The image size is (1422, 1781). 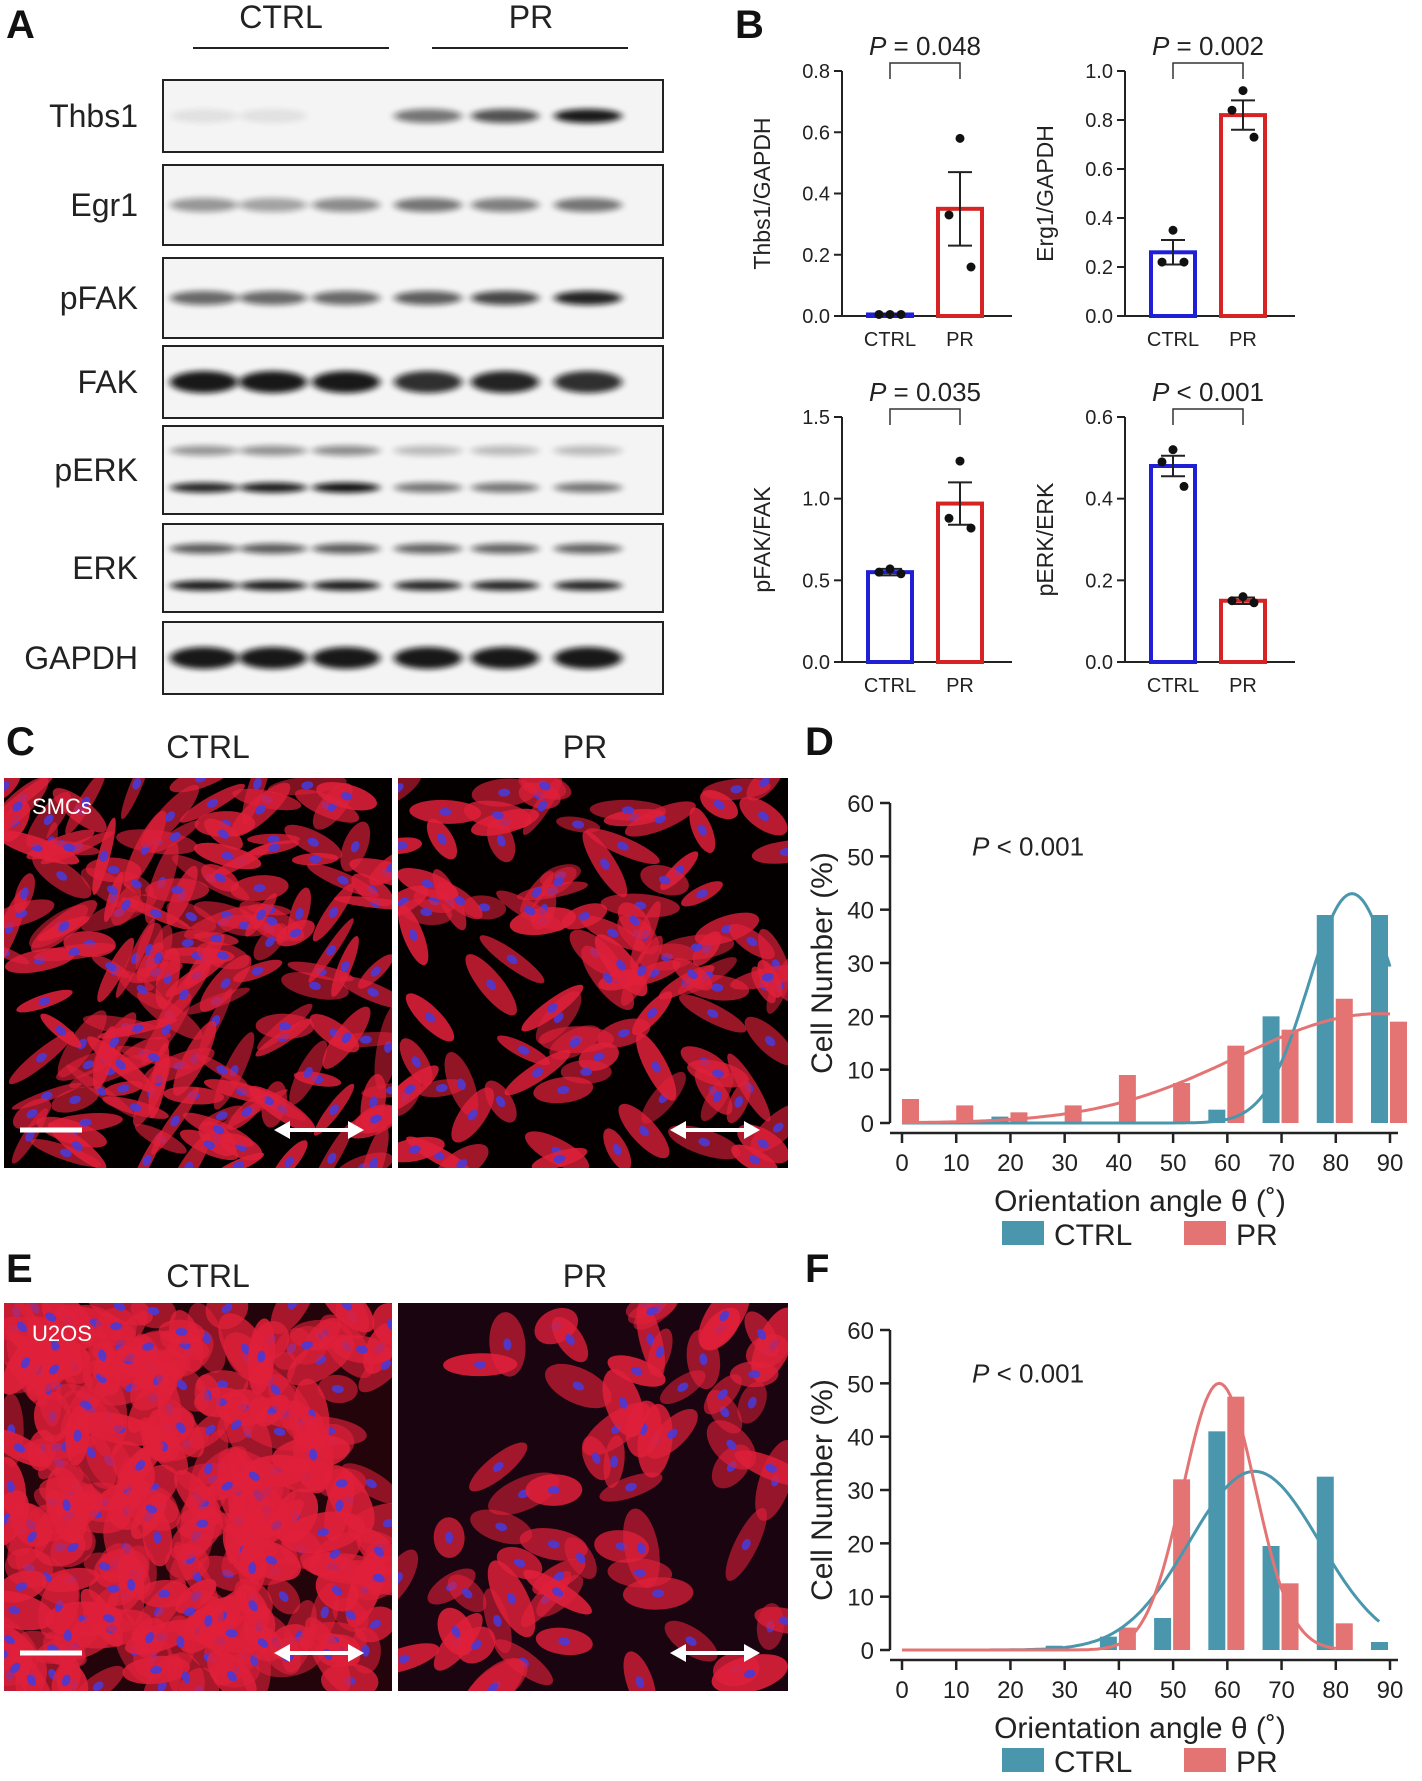 What do you see at coordinates (1208, 416) in the screenshot?
I see `significance-bracket` at bounding box center [1208, 416].